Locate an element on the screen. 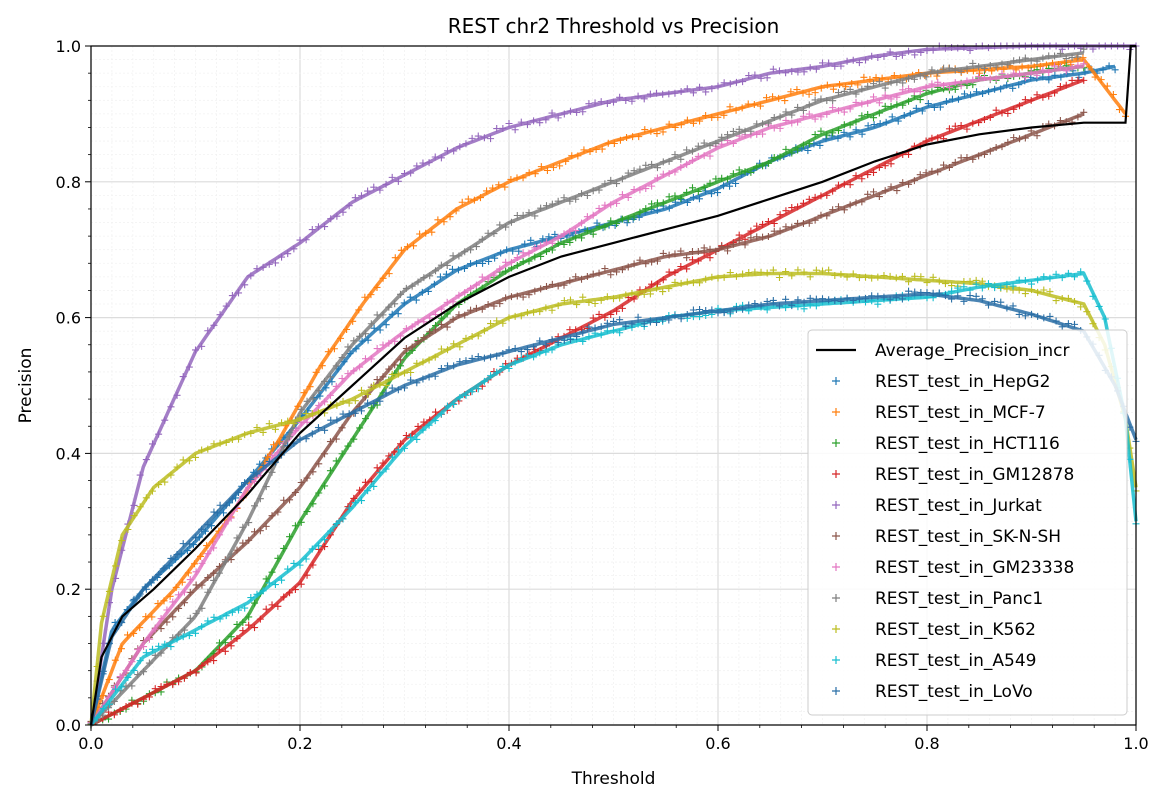 The height and width of the screenshot is (803, 1168). y-tick-label: 1.0 is located at coordinates (68, 46).